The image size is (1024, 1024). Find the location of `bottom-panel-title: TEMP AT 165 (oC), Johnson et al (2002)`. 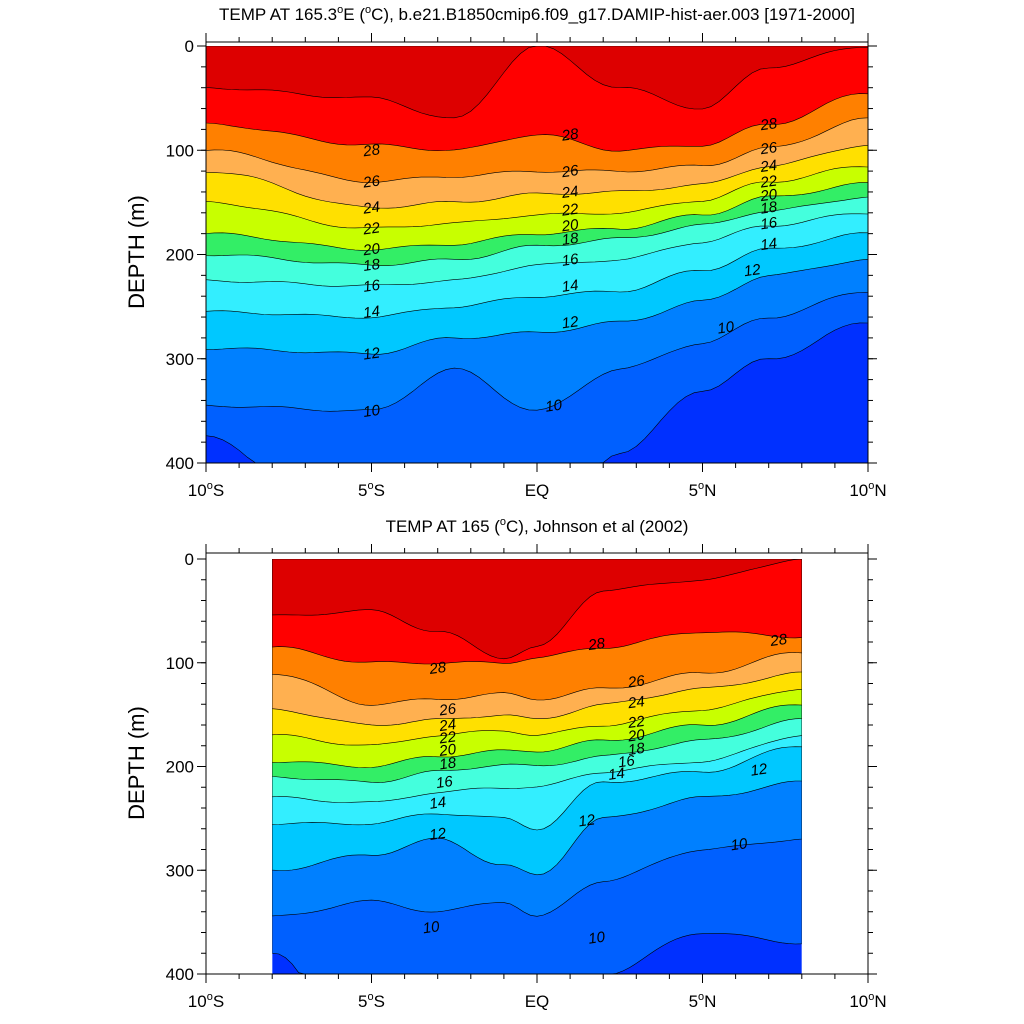

bottom-panel-title: TEMP AT 165 (oC), Johnson et al (2002) is located at coordinates (537, 526).